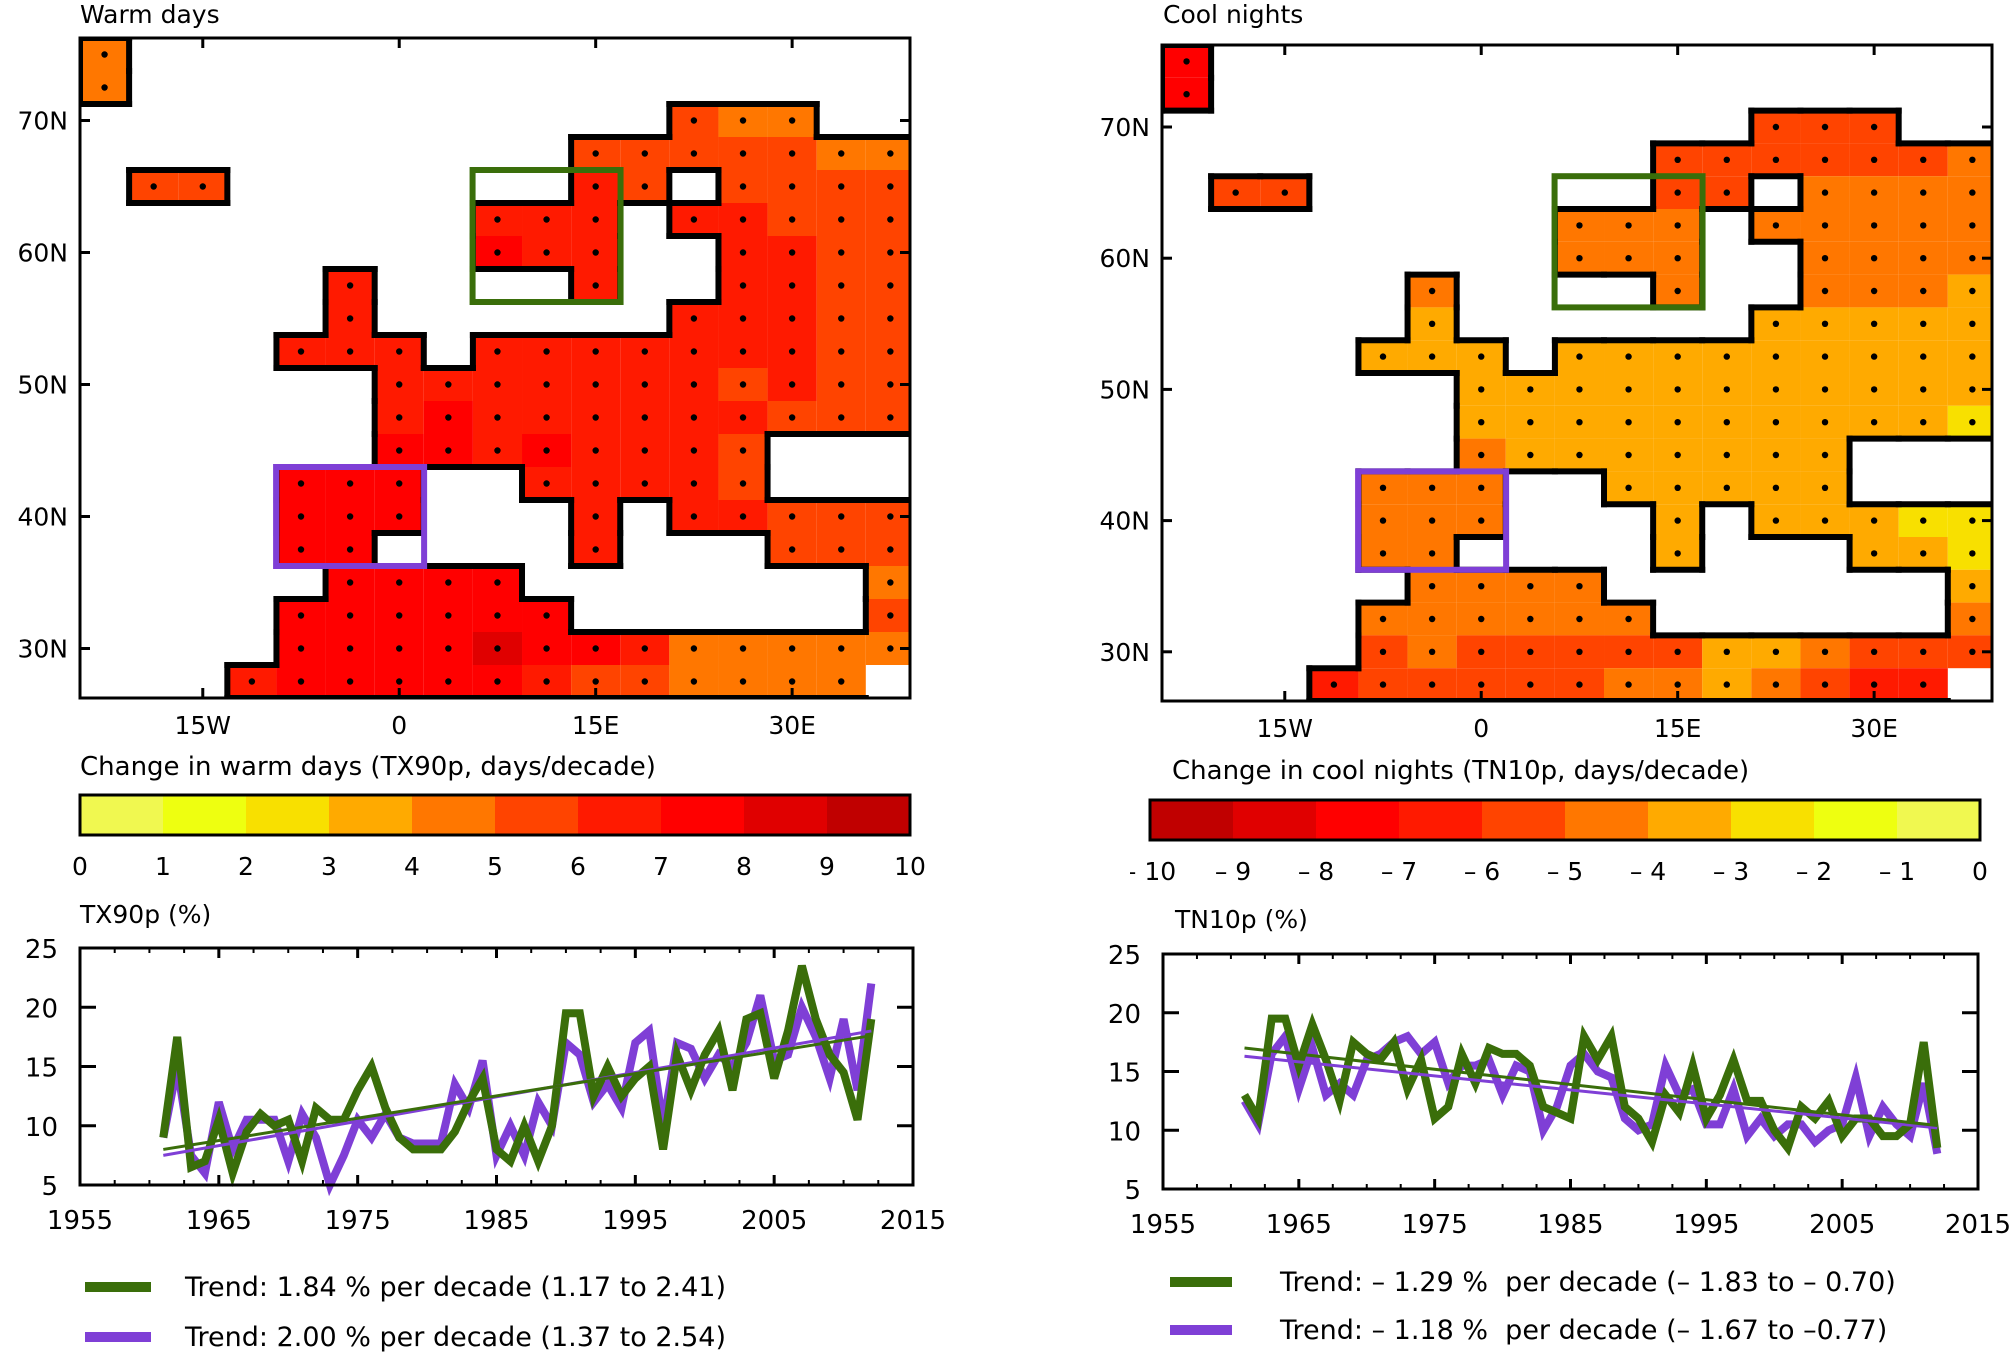 Image resolution: width=2010 pixels, height=1362 pixels. I want to click on y-tick-label: 15, so click(41, 1069).